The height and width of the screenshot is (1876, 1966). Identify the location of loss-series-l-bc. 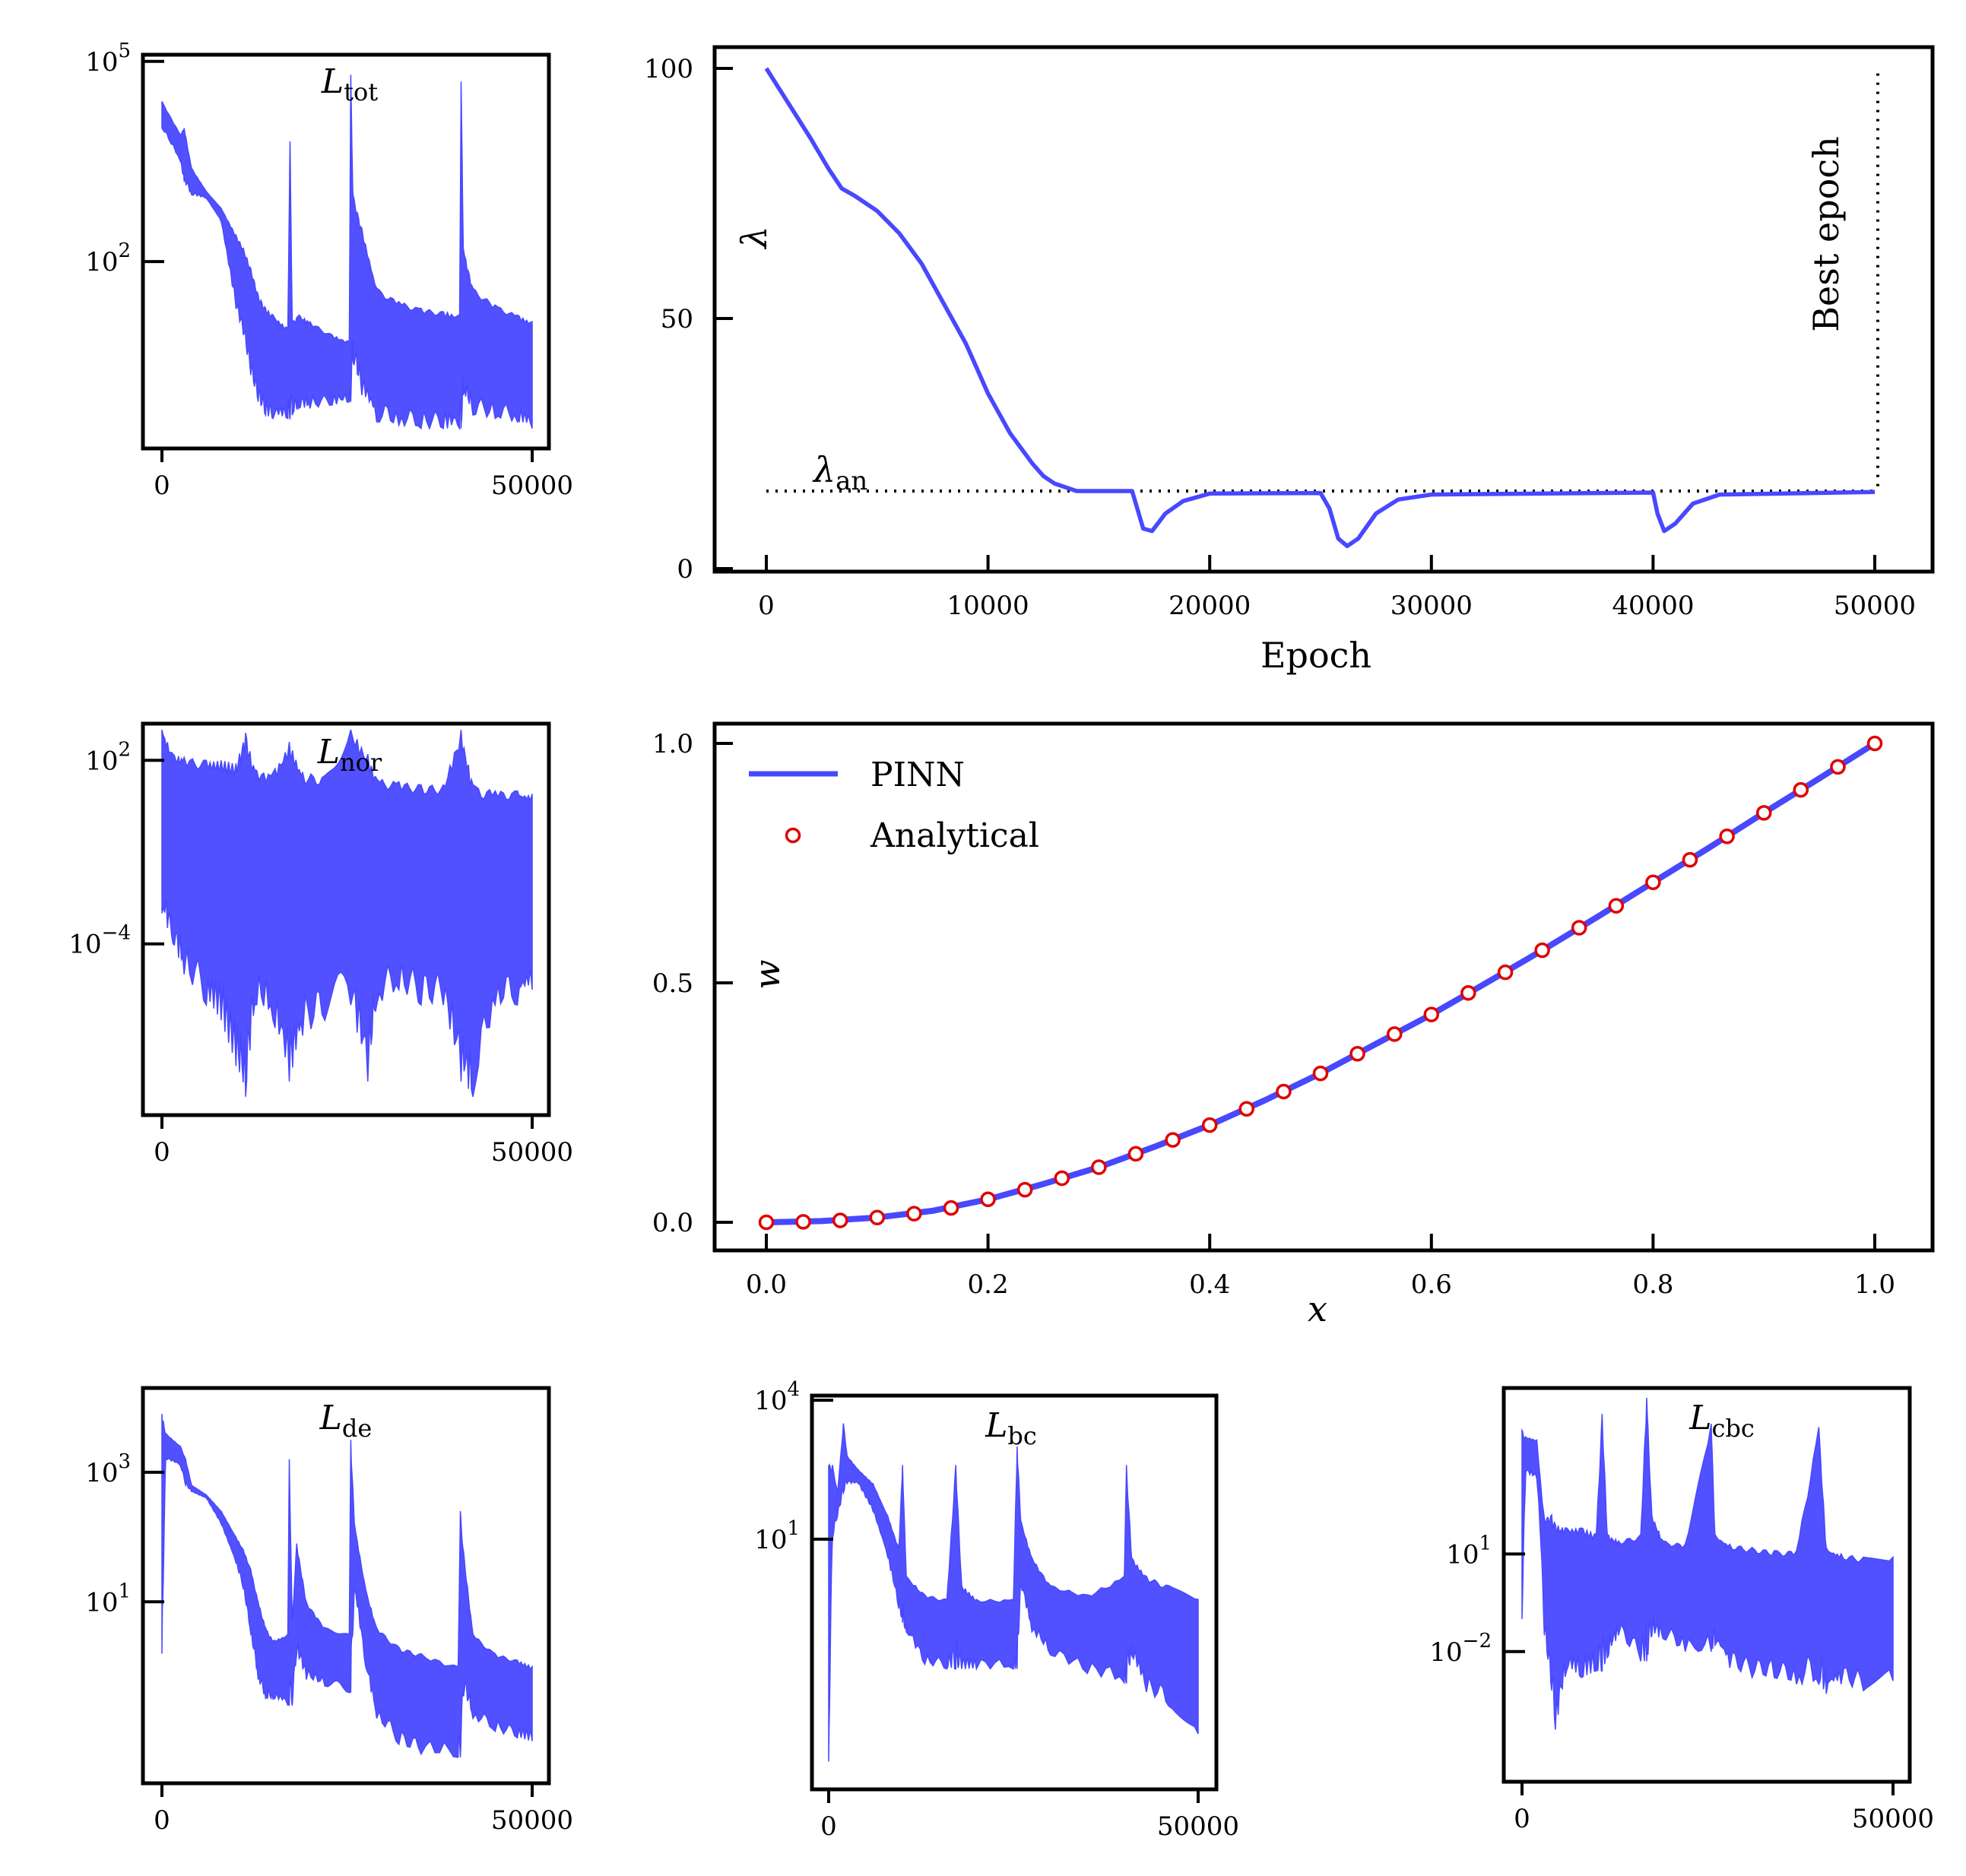
(1013, 1592).